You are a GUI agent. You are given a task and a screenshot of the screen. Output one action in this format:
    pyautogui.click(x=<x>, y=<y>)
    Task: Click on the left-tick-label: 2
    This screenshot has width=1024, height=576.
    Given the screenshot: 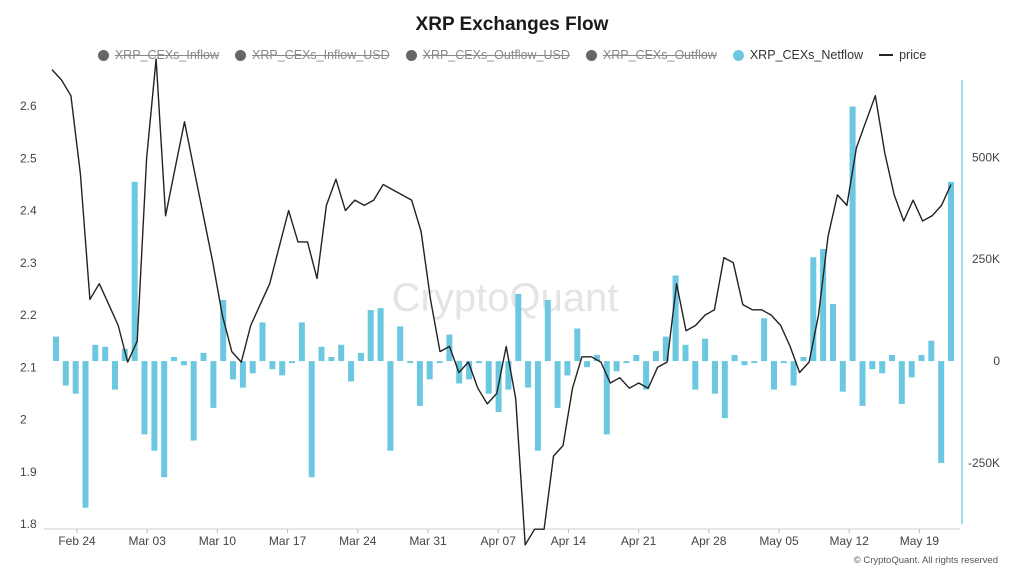 What is the action you would take?
    pyautogui.click(x=23, y=420)
    